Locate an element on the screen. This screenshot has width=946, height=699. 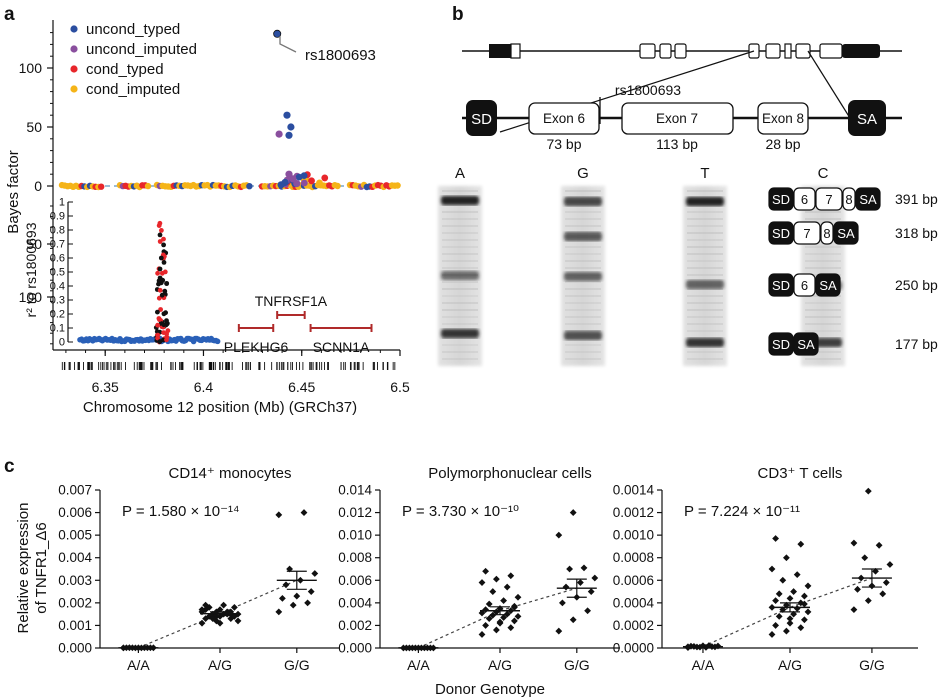
construct-label: 8 is located at coordinates (848, 199).